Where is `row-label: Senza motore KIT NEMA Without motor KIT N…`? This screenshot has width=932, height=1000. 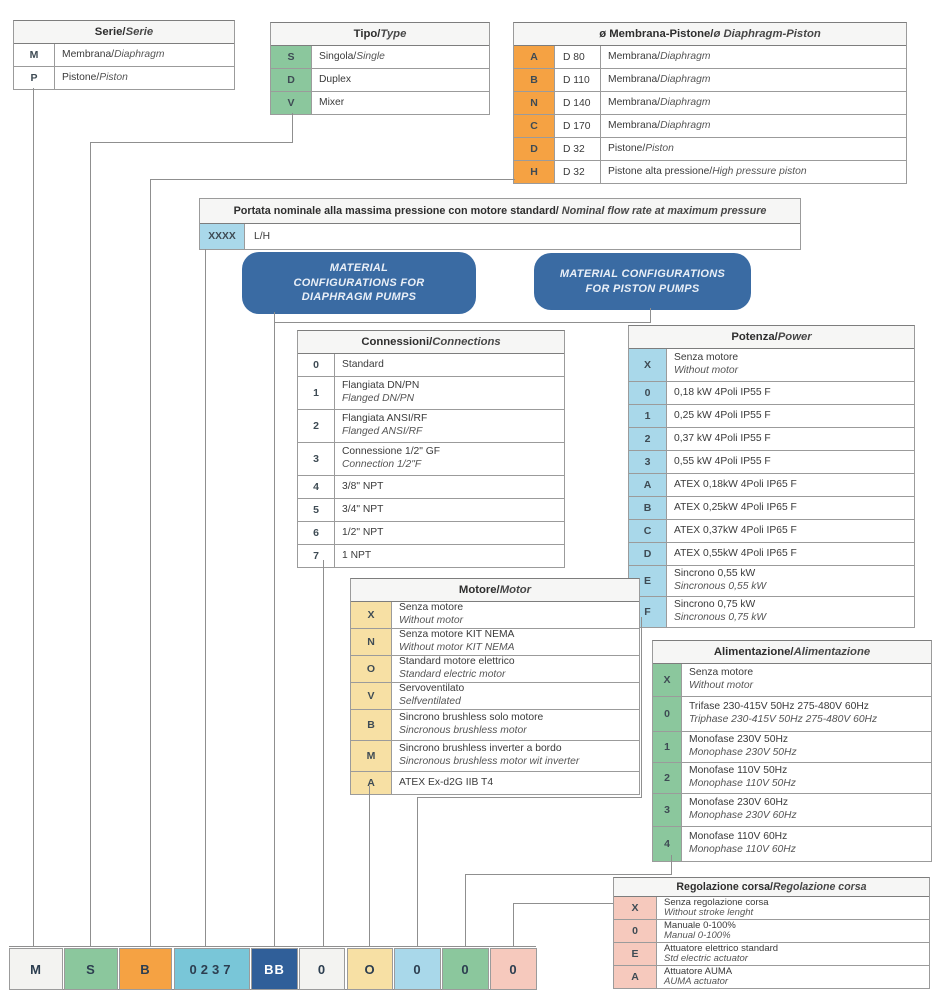 row-label: Senza motore KIT NEMA Without motor KIT N… is located at coordinates (515, 642).